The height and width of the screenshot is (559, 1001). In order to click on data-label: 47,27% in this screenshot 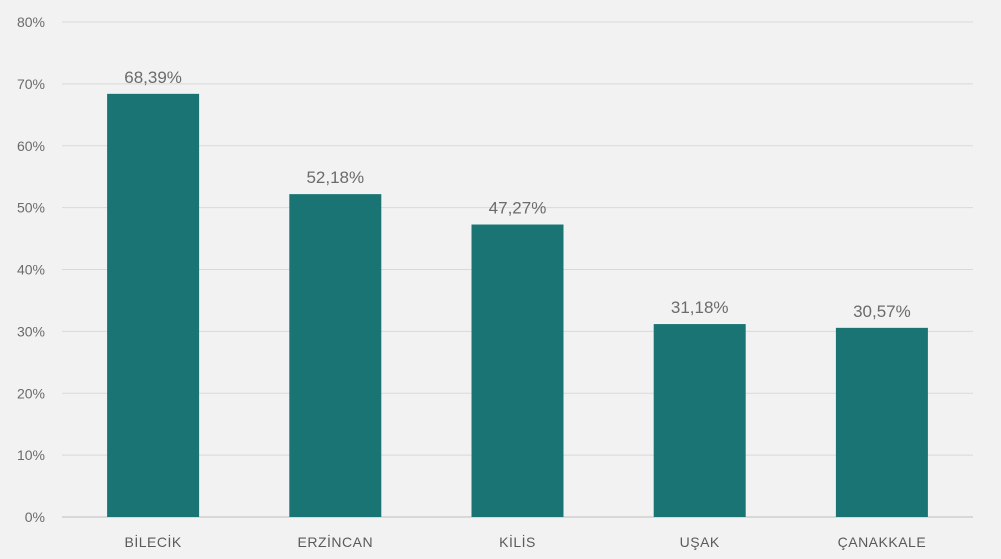, I will do `click(518, 208)`.